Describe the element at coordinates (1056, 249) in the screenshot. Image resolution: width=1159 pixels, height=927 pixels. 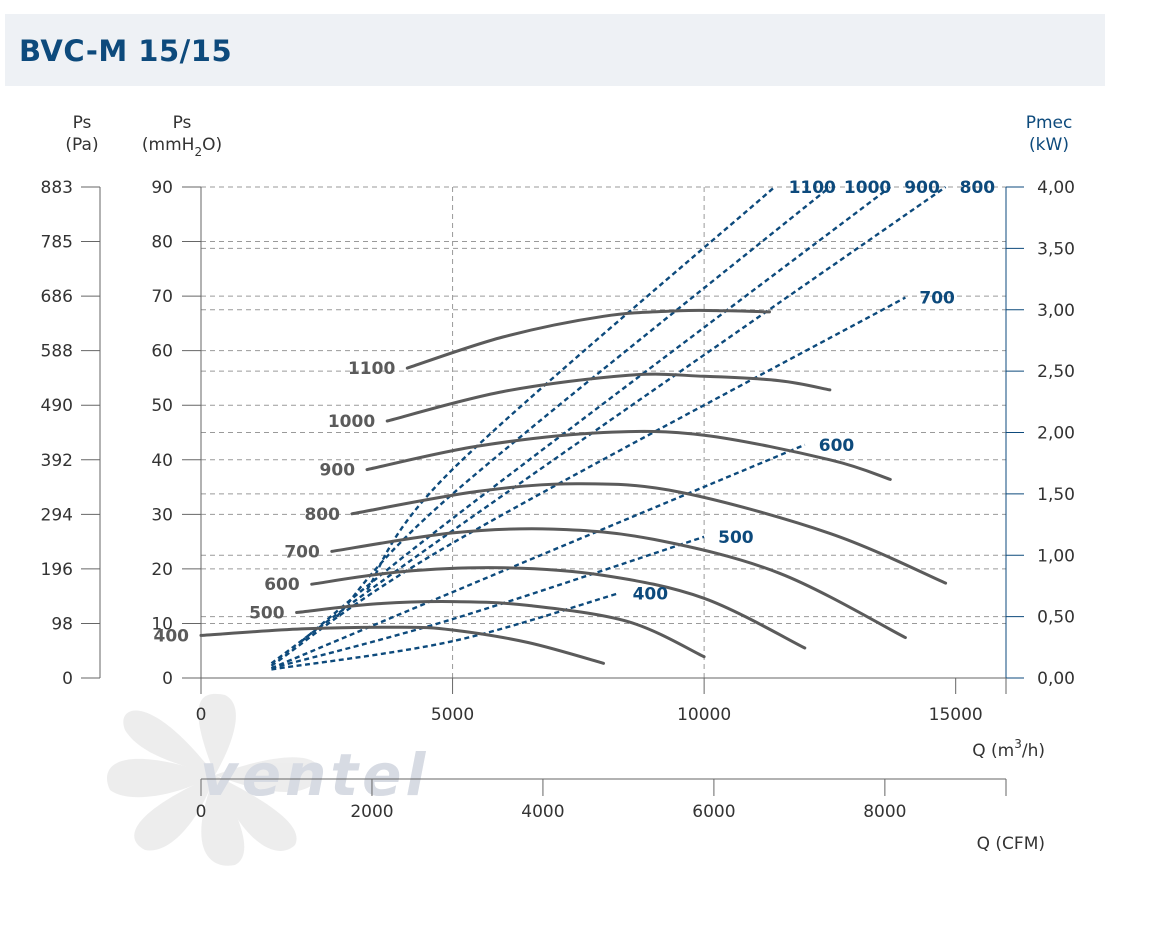
I see `right-kw-tick-label: 3,50` at that location.